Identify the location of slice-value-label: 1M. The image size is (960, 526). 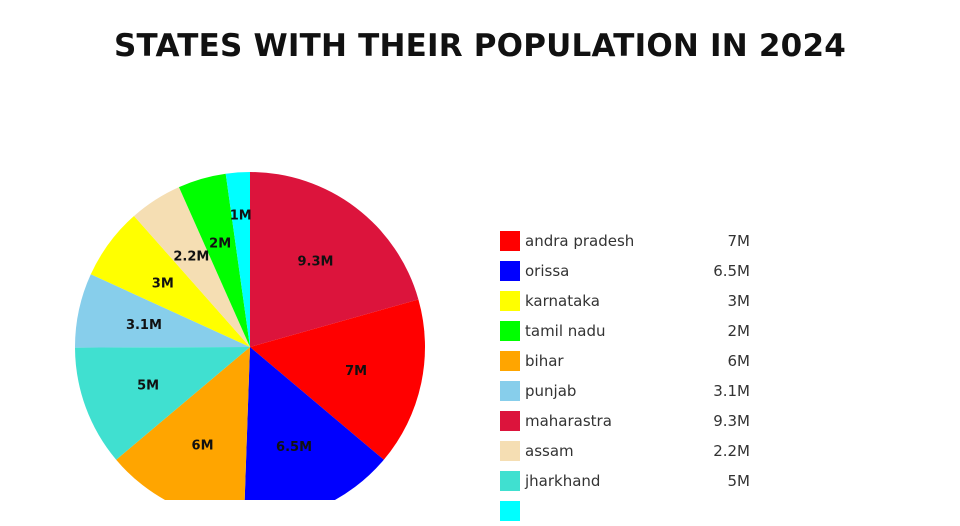
(241, 215).